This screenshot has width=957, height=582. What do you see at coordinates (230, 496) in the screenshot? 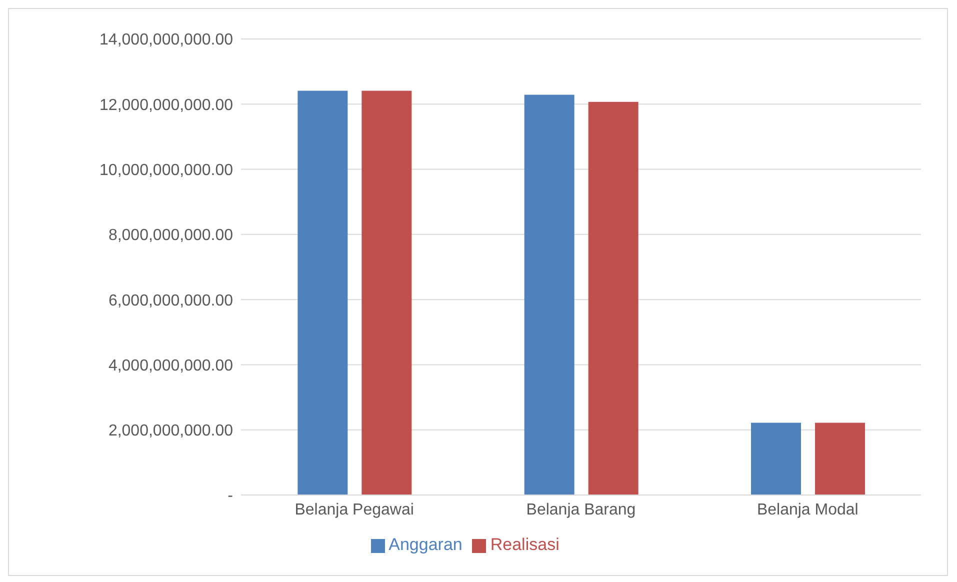
I see `y-tick-label: -` at bounding box center [230, 496].